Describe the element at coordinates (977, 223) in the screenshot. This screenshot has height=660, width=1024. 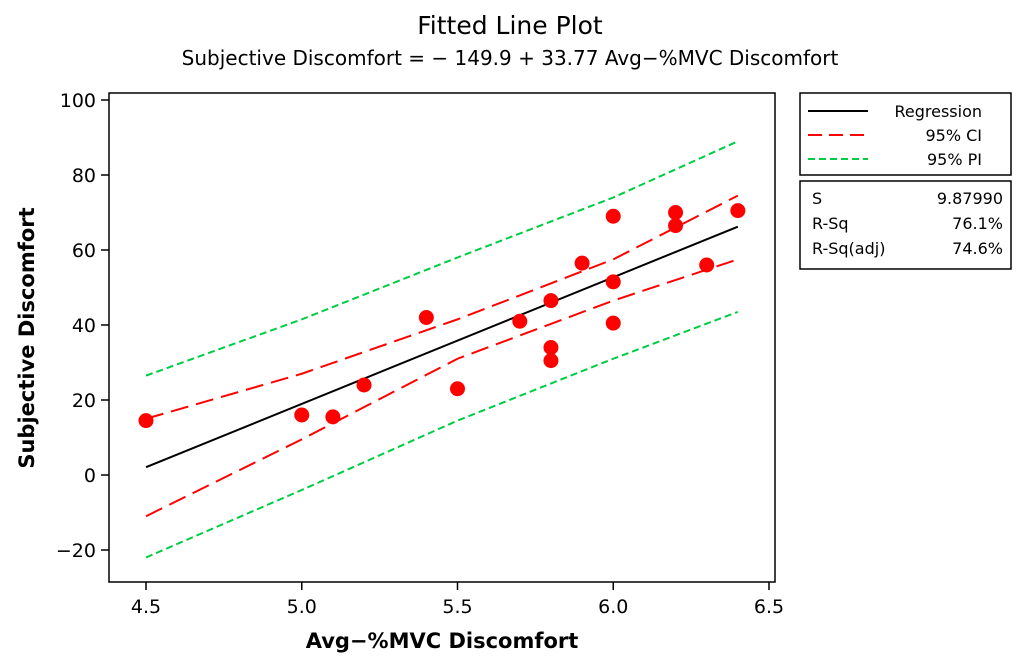
I see `stat-value: 76.1%` at that location.